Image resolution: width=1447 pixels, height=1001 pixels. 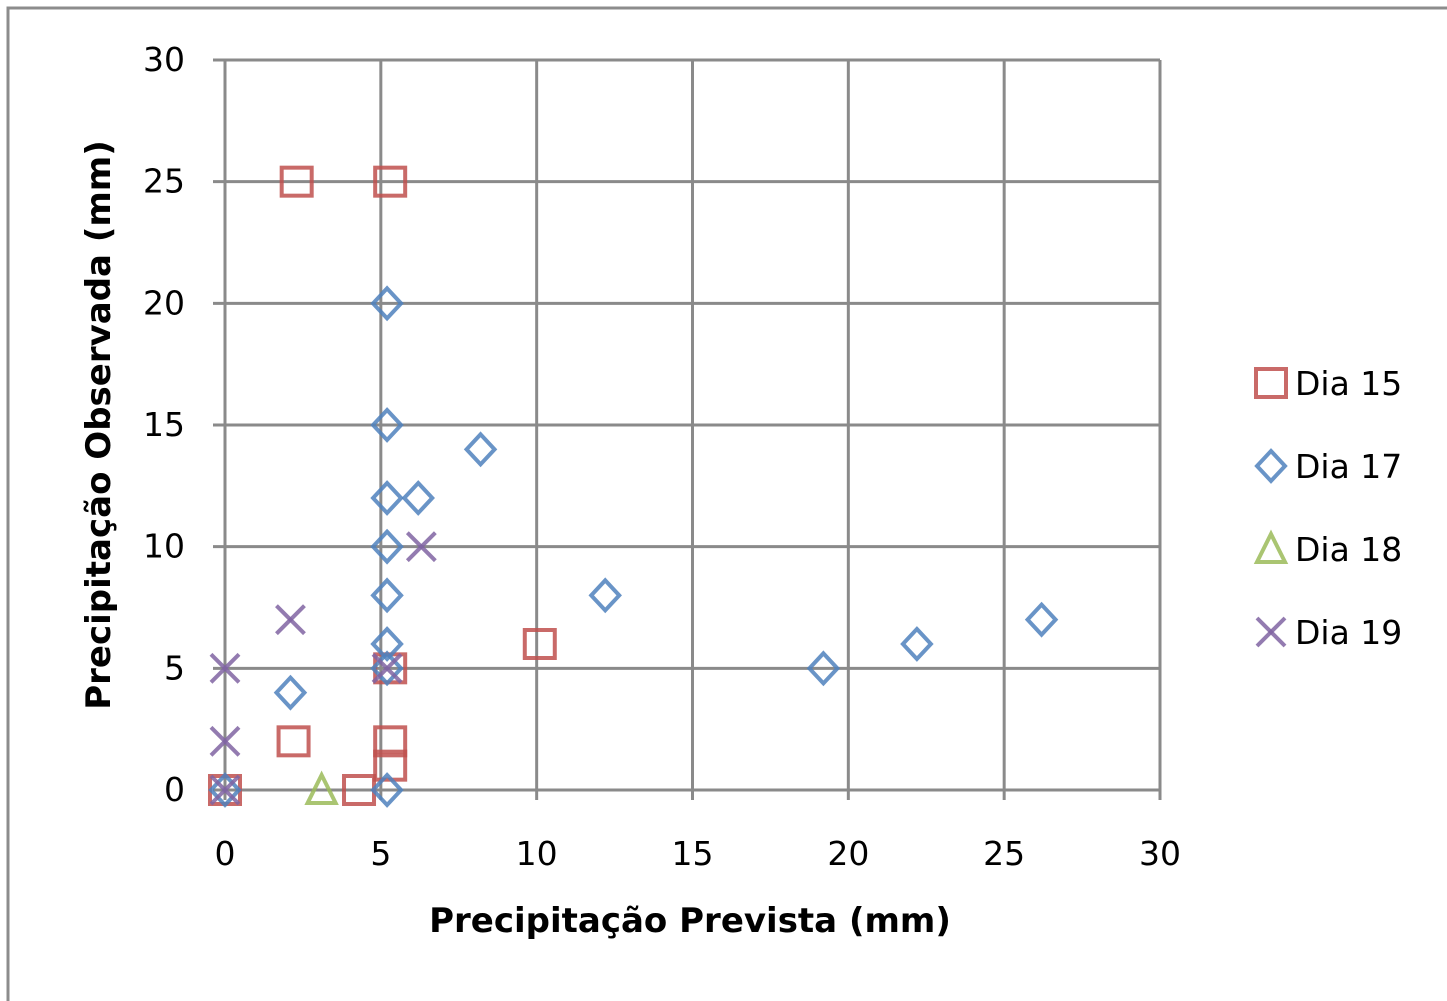 I want to click on y-tick-label: 5, so click(x=174, y=667).